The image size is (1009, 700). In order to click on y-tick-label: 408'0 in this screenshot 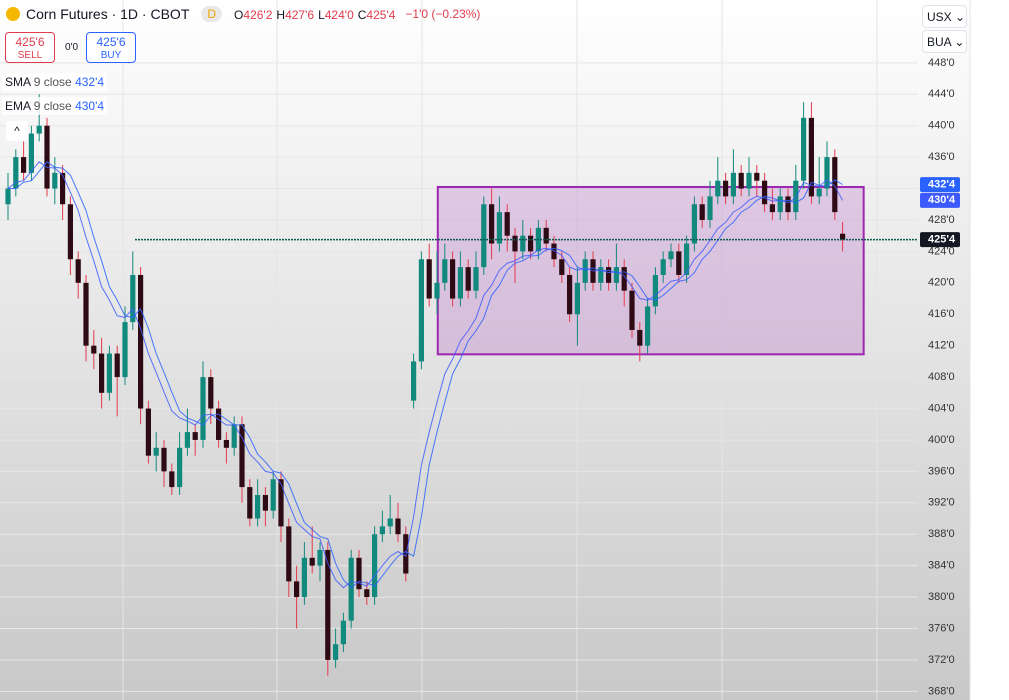, I will do `click(941, 377)`.